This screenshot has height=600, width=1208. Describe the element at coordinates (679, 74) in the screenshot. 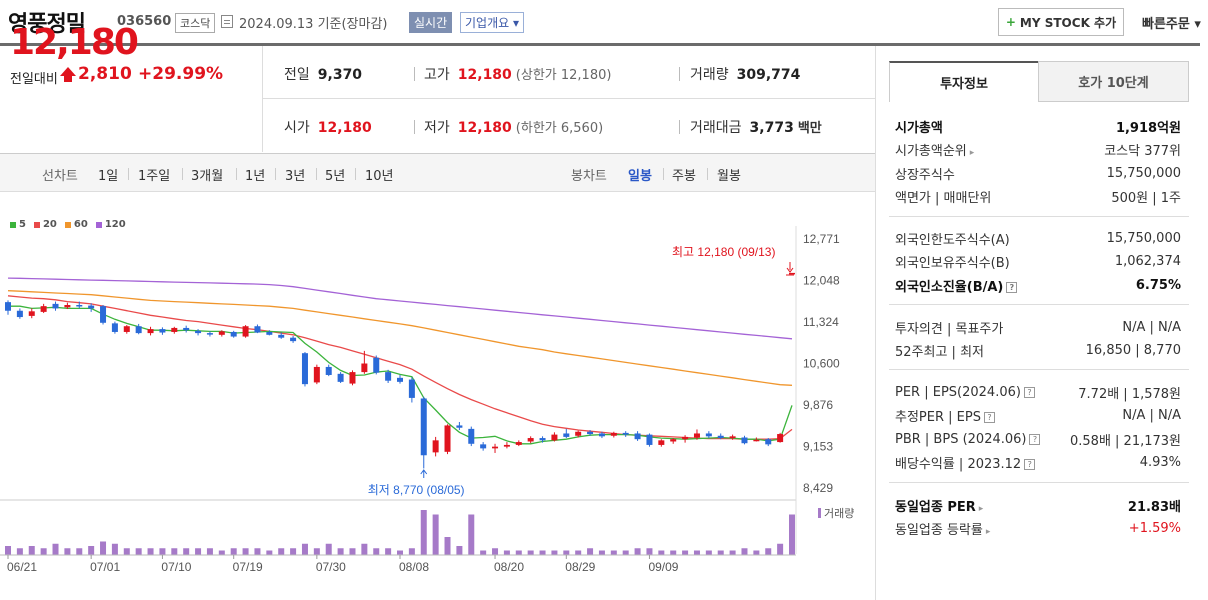

I see `stat-divider` at that location.